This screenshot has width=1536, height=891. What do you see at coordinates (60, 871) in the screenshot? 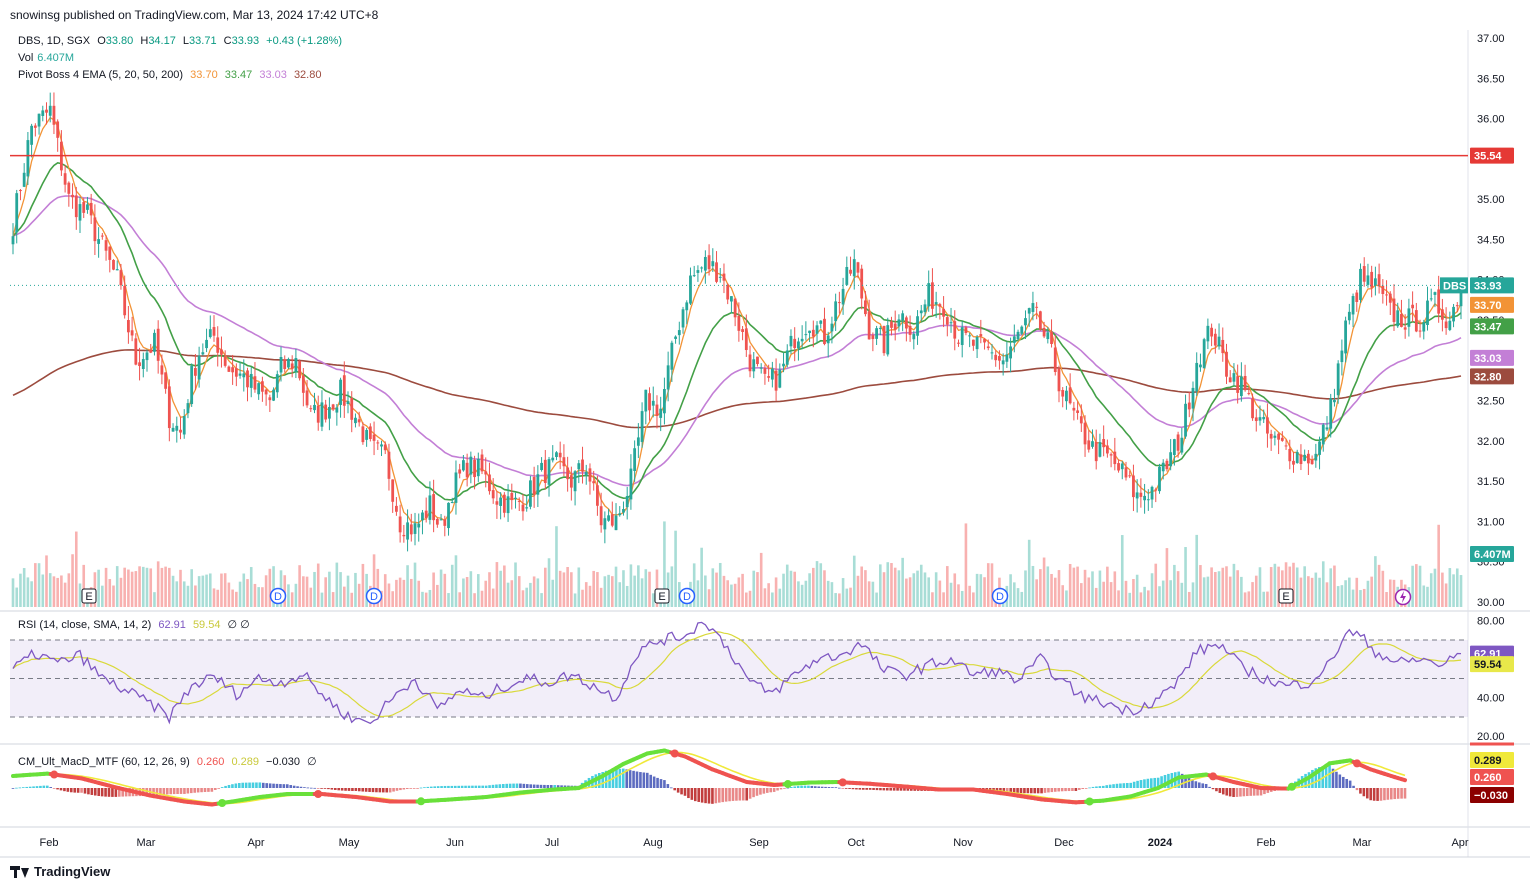
I see `tradingview-brand: TradingView` at bounding box center [60, 871].